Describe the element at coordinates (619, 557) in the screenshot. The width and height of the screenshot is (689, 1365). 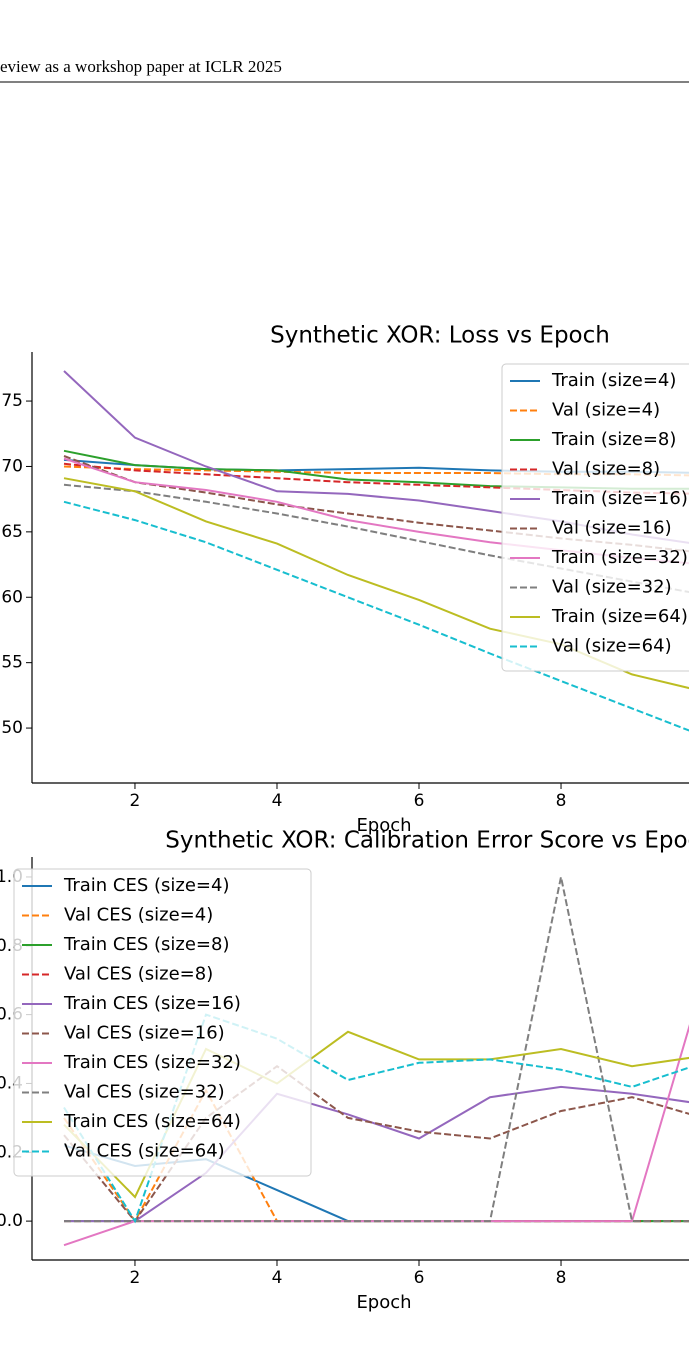
I see `legend-label: Train (size=32)` at that location.